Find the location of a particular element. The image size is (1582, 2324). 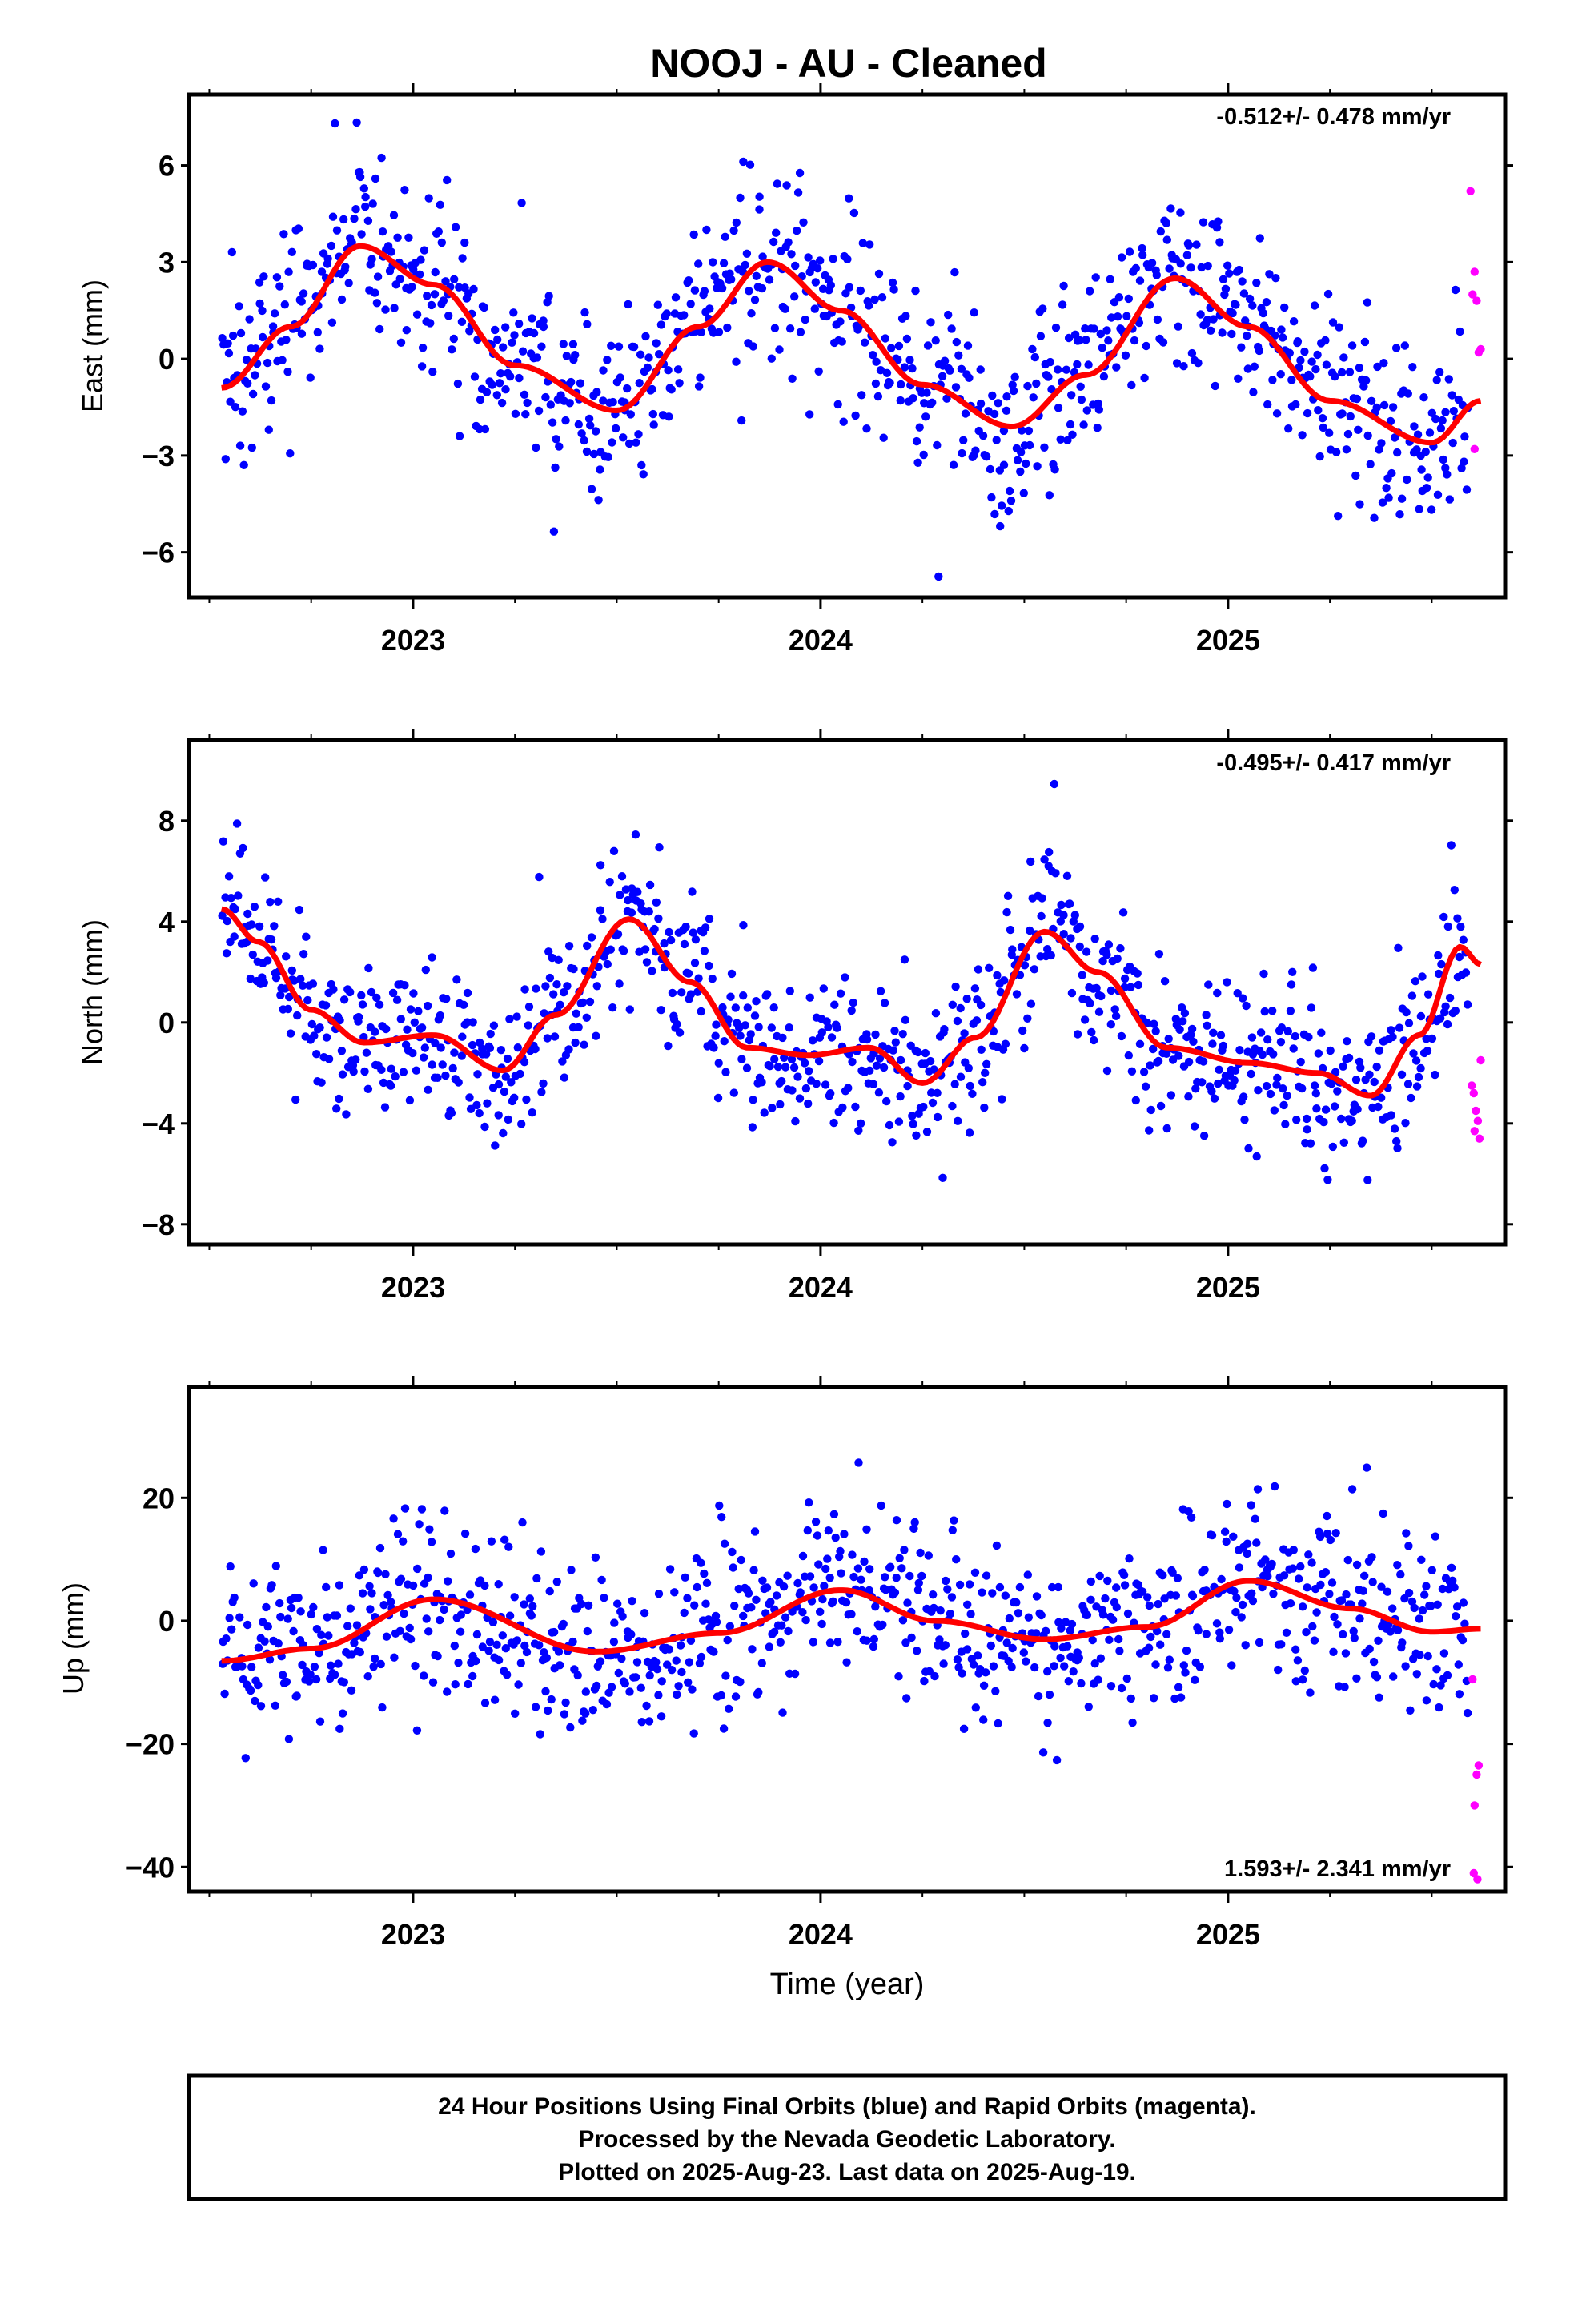

up-rapid-orbit-point is located at coordinates (1476, 1774).